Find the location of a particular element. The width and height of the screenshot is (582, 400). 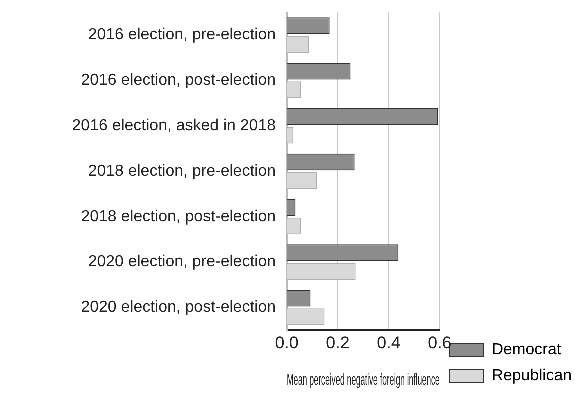

x-tick-label: 0.0 is located at coordinates (287, 342).